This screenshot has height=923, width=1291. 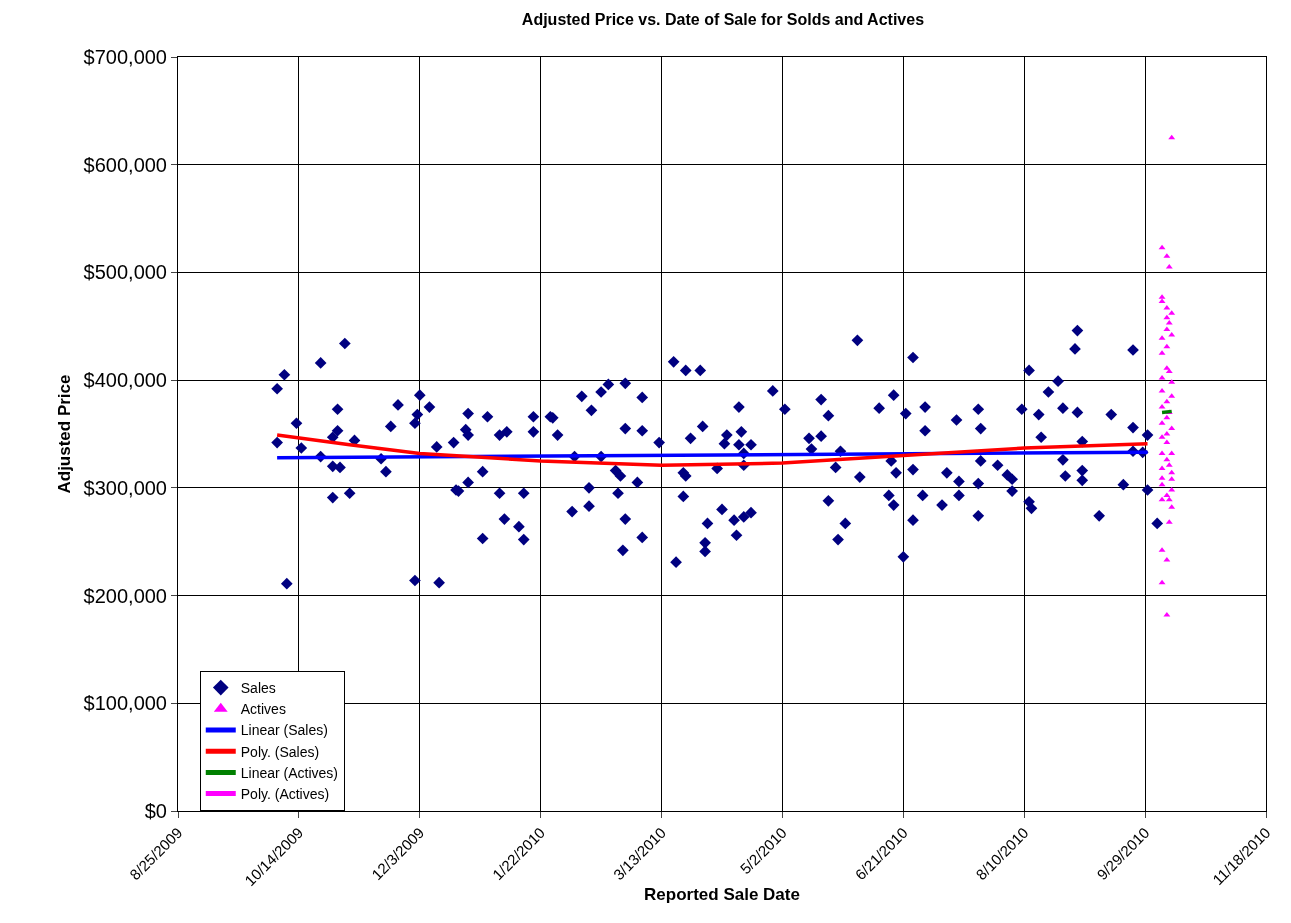 What do you see at coordinates (155, 811) in the screenshot?
I see `y-tick-label: $0` at bounding box center [155, 811].